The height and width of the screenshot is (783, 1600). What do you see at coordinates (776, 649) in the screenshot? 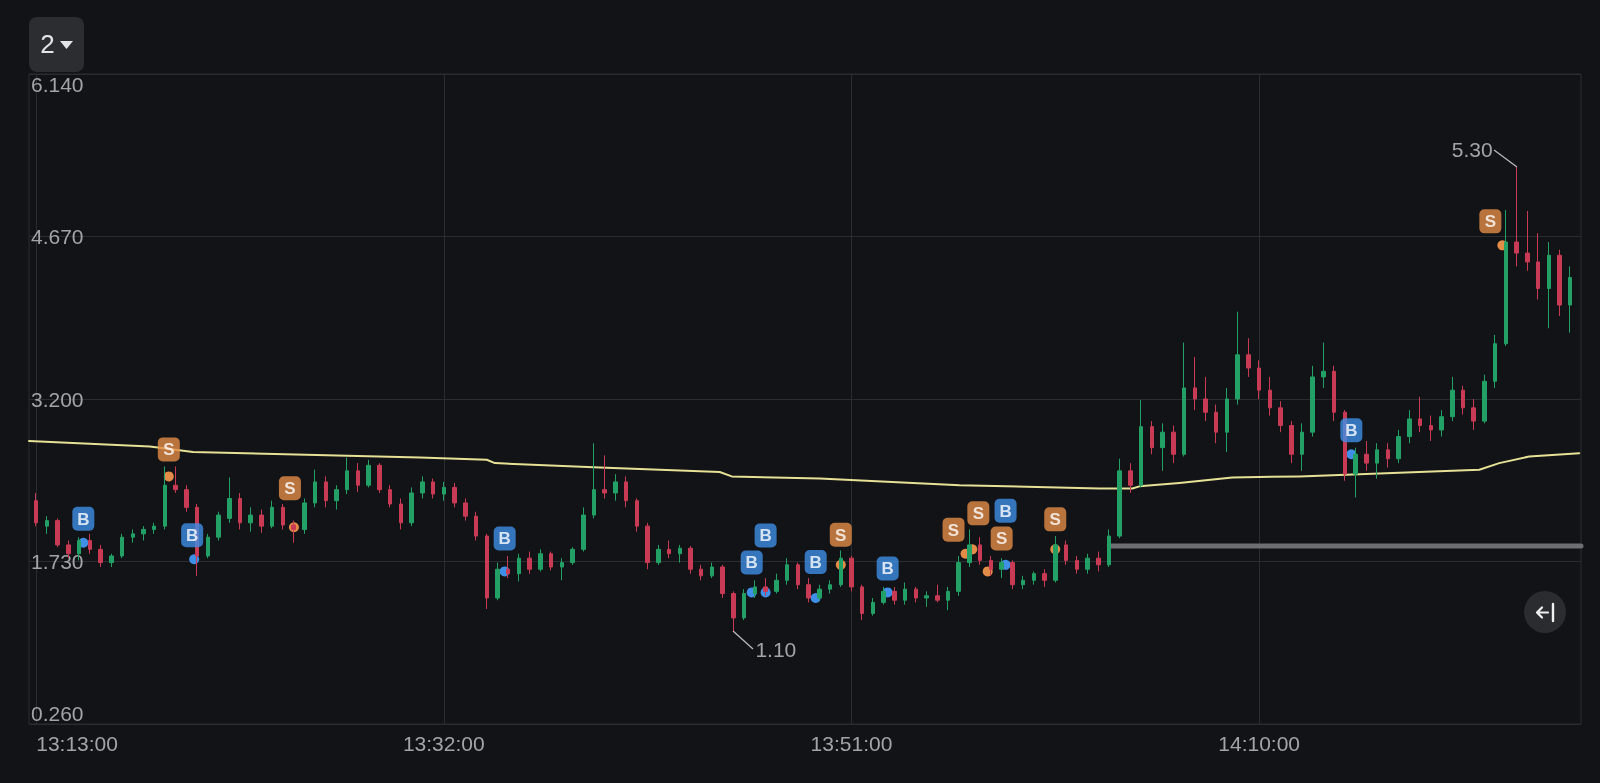
I see `annotation: 1.10` at bounding box center [776, 649].